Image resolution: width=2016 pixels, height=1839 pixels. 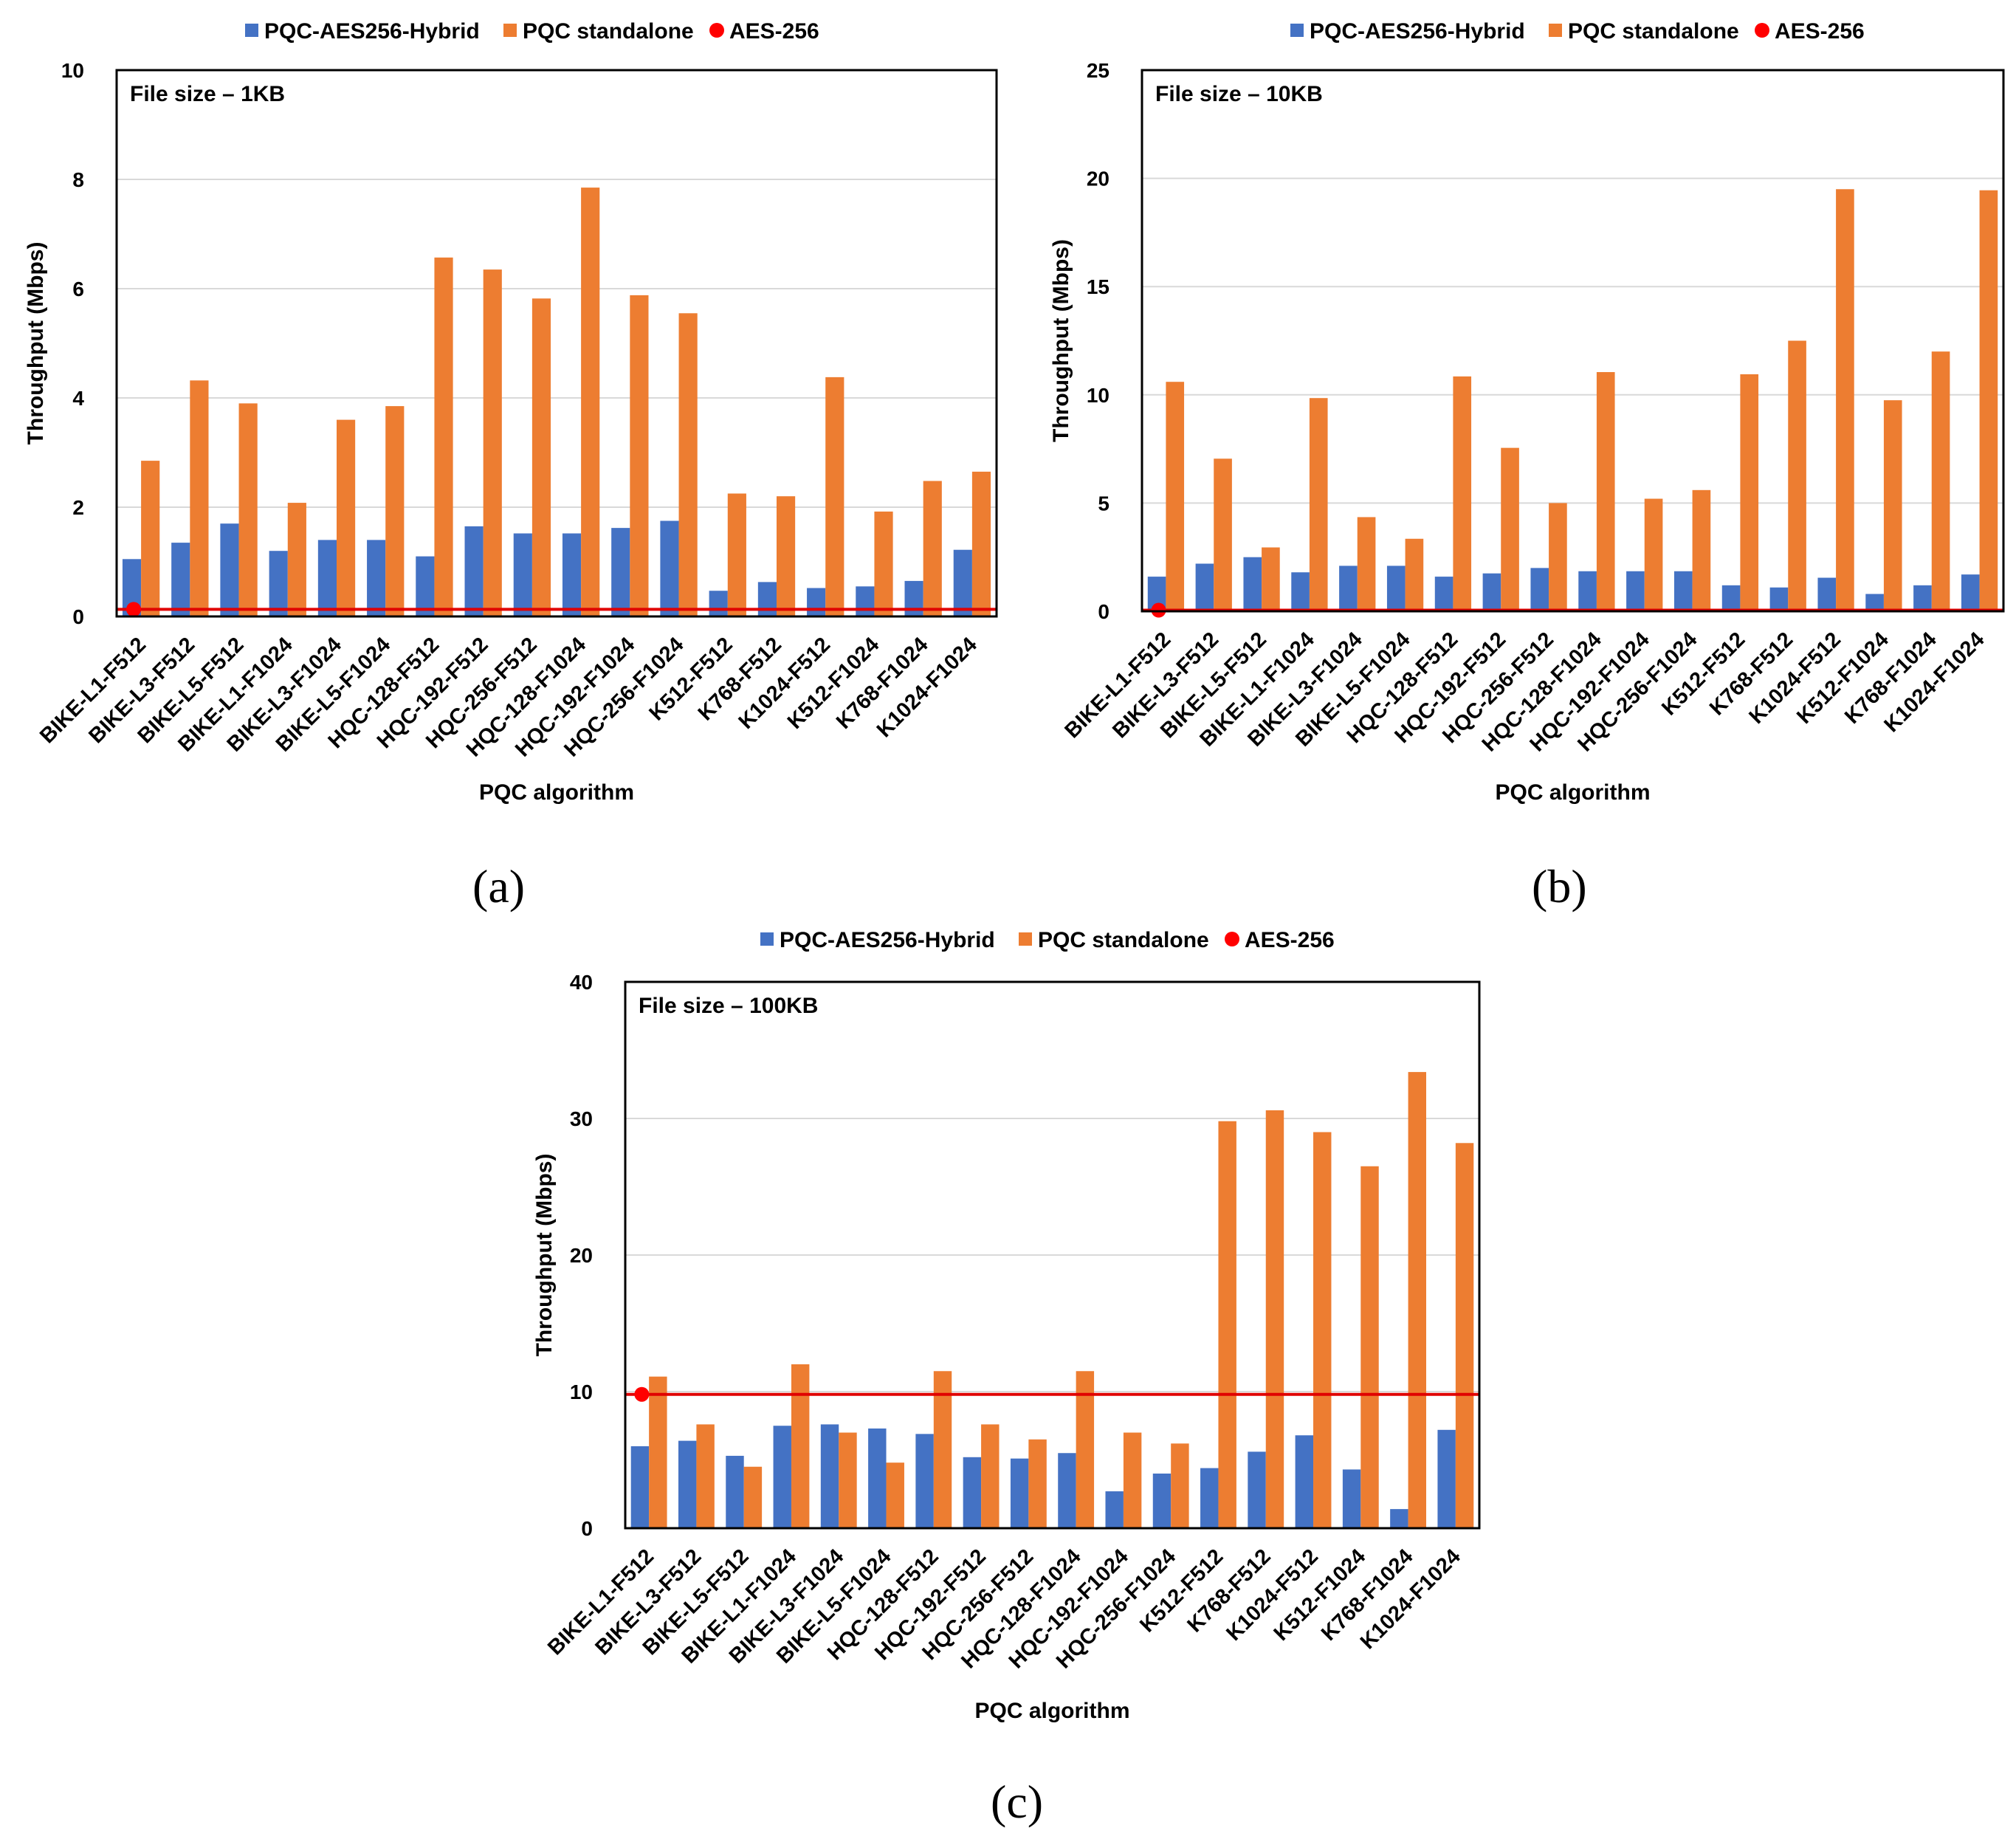 What do you see at coordinates (1098, 286) in the screenshot?
I see `y-tick-label: 15` at bounding box center [1098, 286].